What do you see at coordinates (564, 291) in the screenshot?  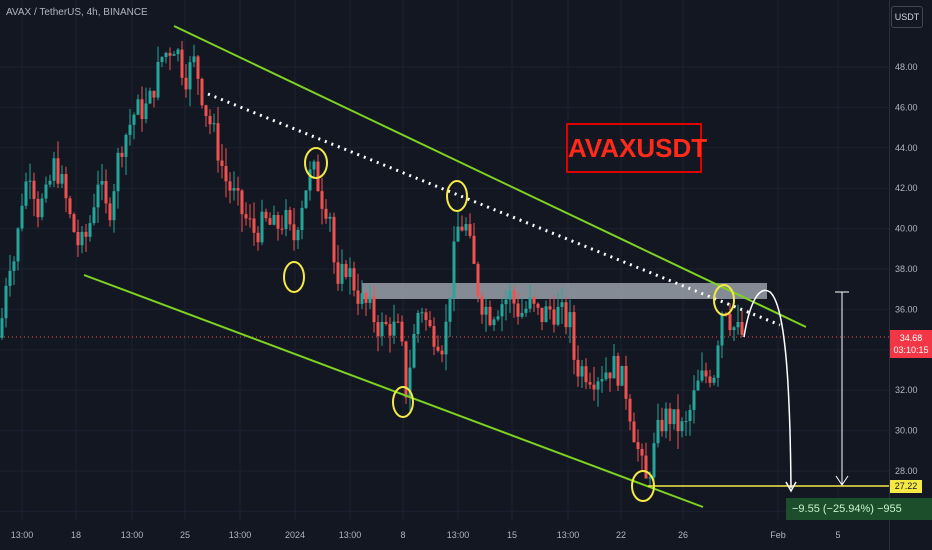 I see `resistance-zone` at bounding box center [564, 291].